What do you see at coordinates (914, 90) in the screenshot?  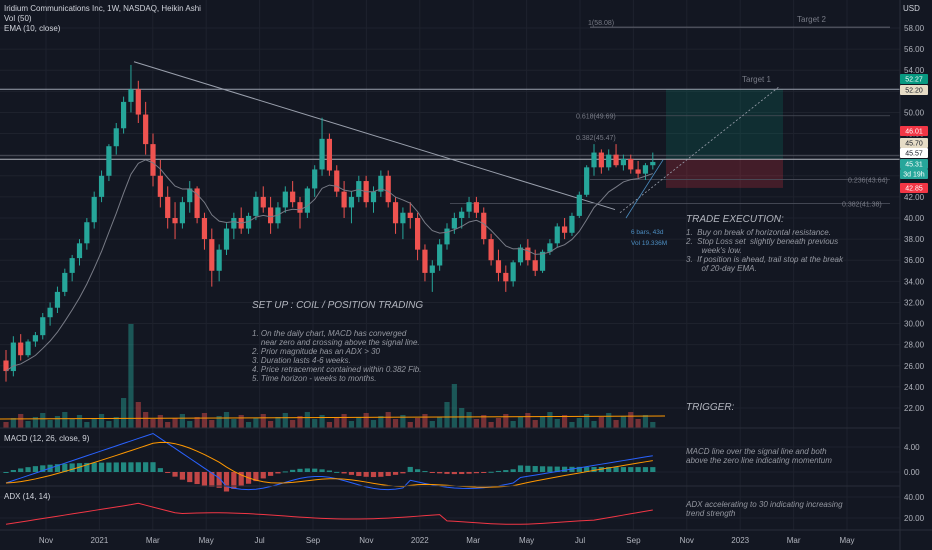 I see `price-tag` at bounding box center [914, 90].